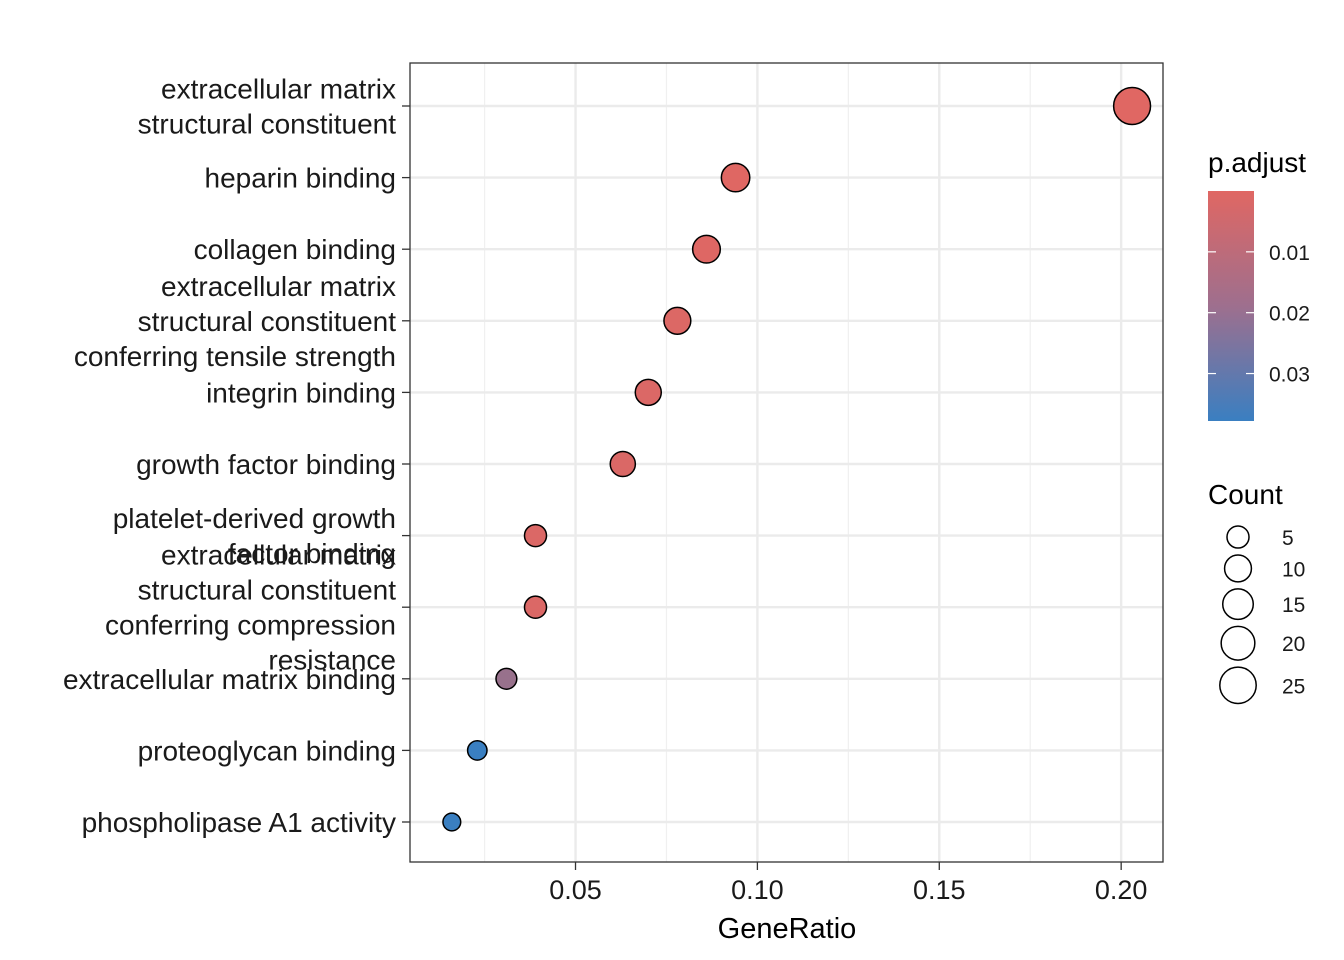 Image resolution: width=1344 pixels, height=960 pixels. What do you see at coordinates (312, 553) in the screenshot?
I see `y-tick-label: factor binding` at bounding box center [312, 553].